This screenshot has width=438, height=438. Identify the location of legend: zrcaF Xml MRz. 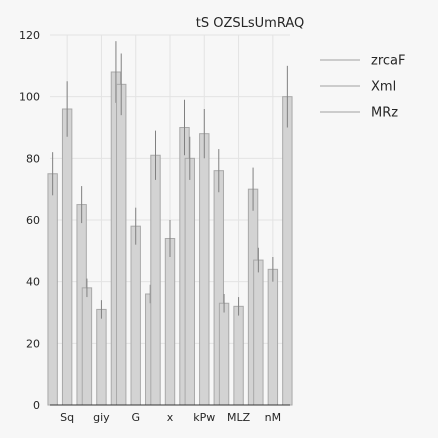
(362, 87).